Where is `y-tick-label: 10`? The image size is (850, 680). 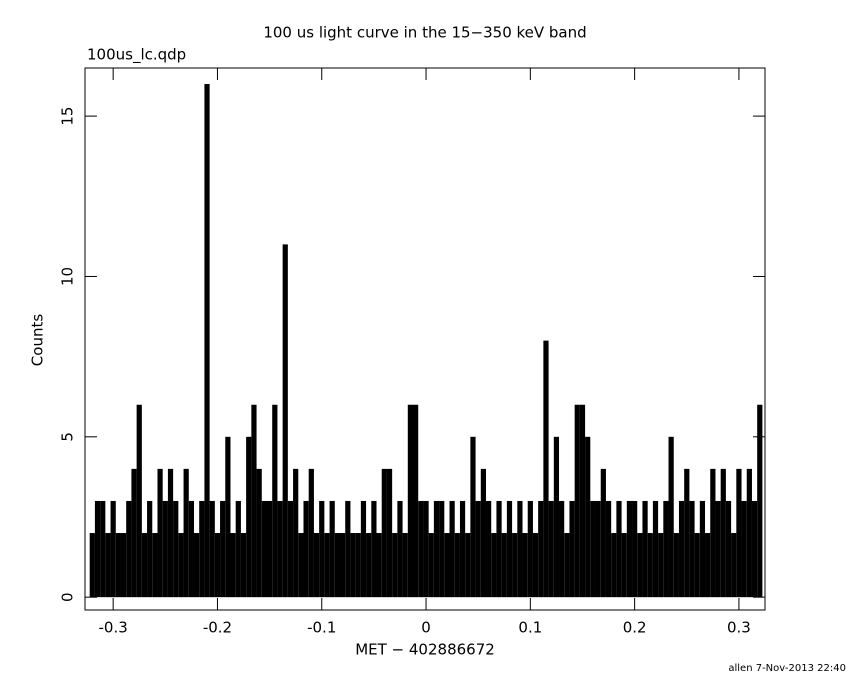 y-tick-label: 10 is located at coordinates (68, 276).